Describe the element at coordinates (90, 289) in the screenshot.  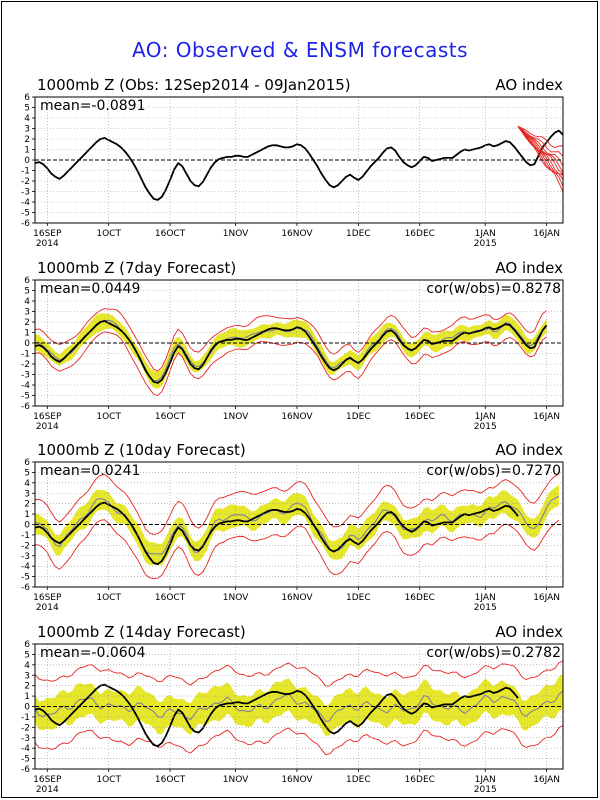
I see `mean-stat: mean=0.0449` at that location.